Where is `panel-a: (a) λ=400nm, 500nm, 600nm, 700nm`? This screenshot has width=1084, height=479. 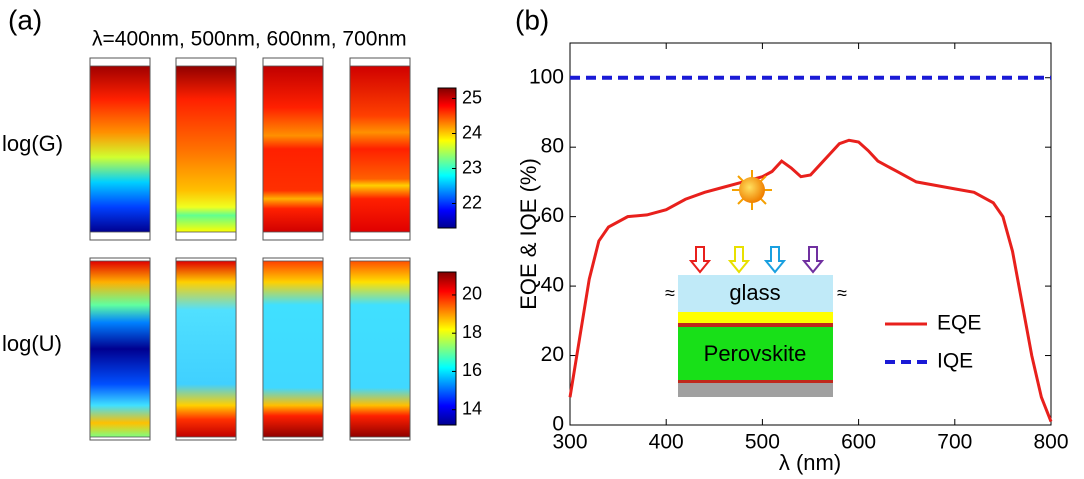 panel-a: (a) λ=400nm, 500nm, 600nm, 700nm is located at coordinates (207, 27).